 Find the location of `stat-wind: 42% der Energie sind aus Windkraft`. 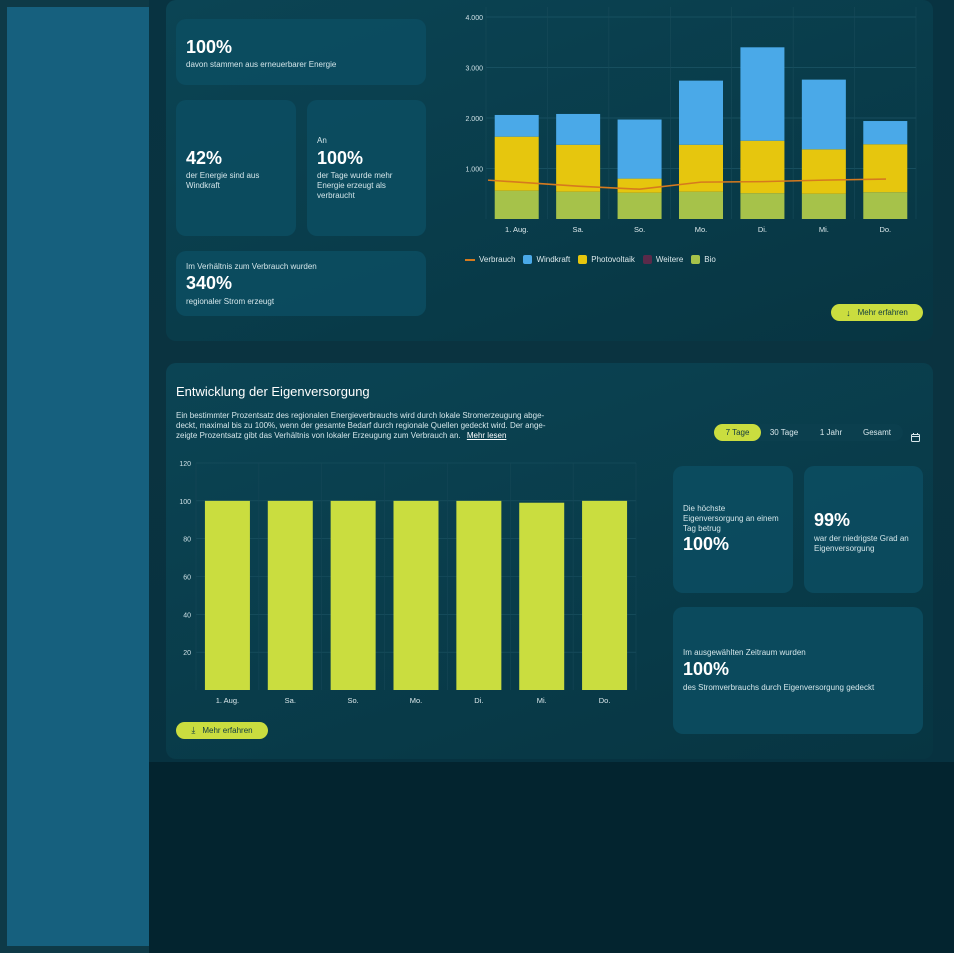

stat-wind: 42% der Energie sind aus Windkraft is located at coordinates (236, 168).